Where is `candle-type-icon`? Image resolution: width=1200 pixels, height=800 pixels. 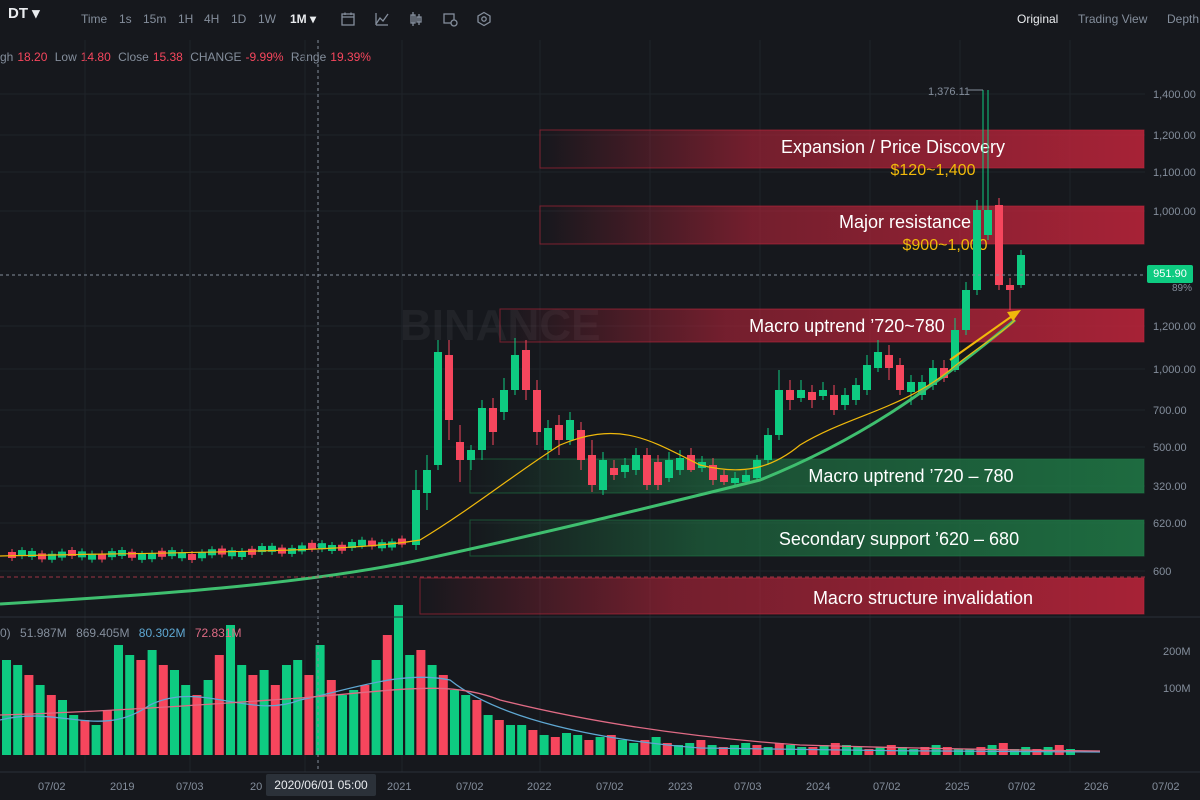
candle-type-icon is located at coordinates (416, 19).